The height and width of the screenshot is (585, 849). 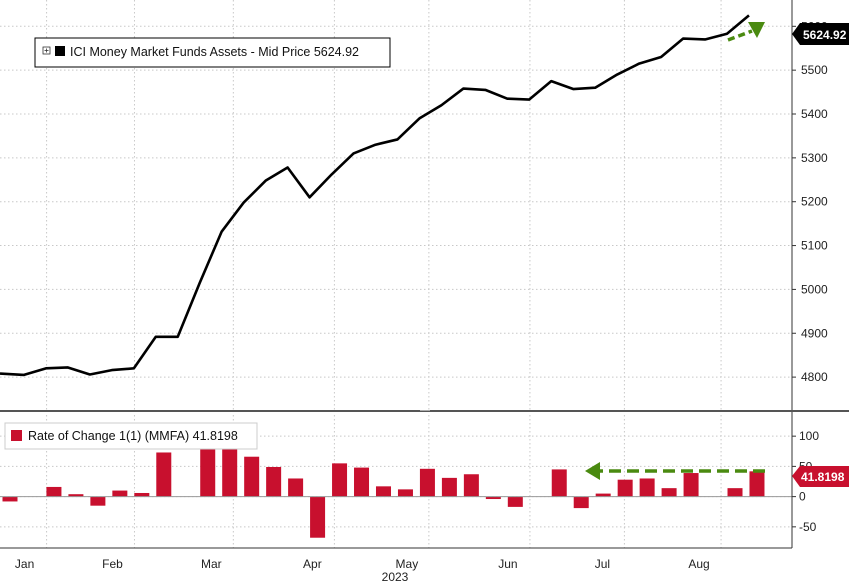 I want to click on bottom-legend-label: Rate of Change 1(1) (MMFA) 41.8198, so click(x=133, y=436).